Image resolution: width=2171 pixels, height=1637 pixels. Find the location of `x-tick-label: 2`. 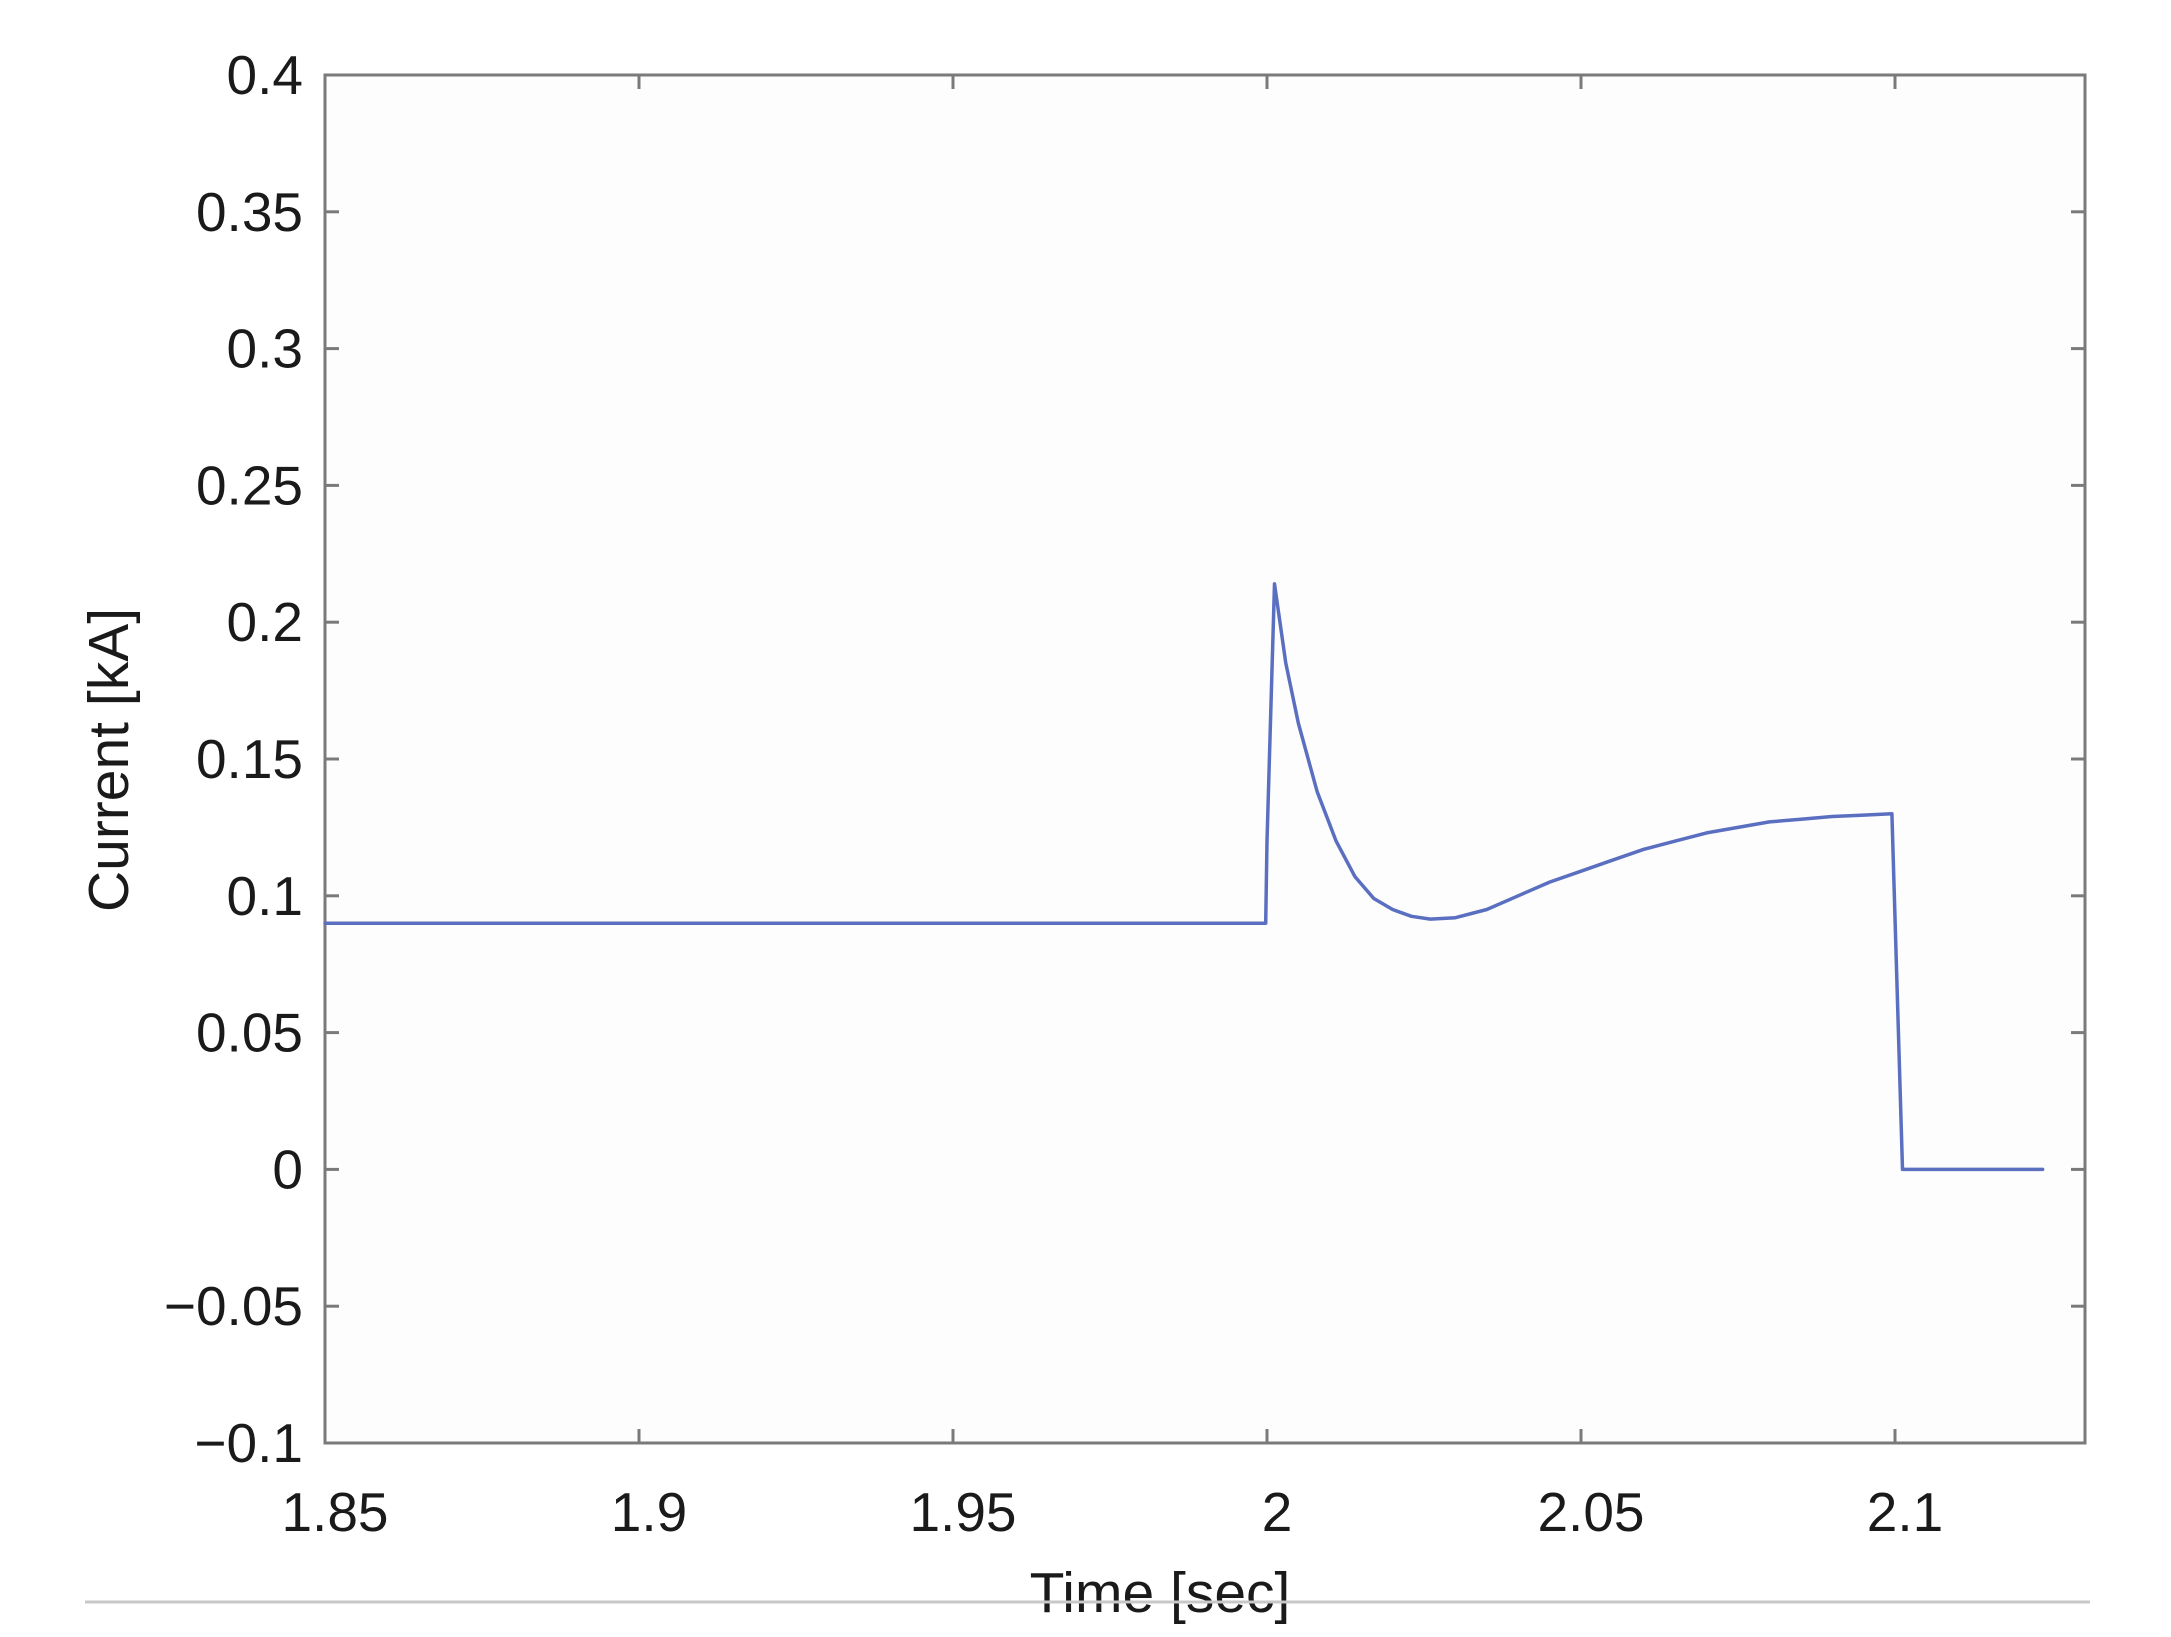

x-tick-label: 2 is located at coordinates (1277, 1512).